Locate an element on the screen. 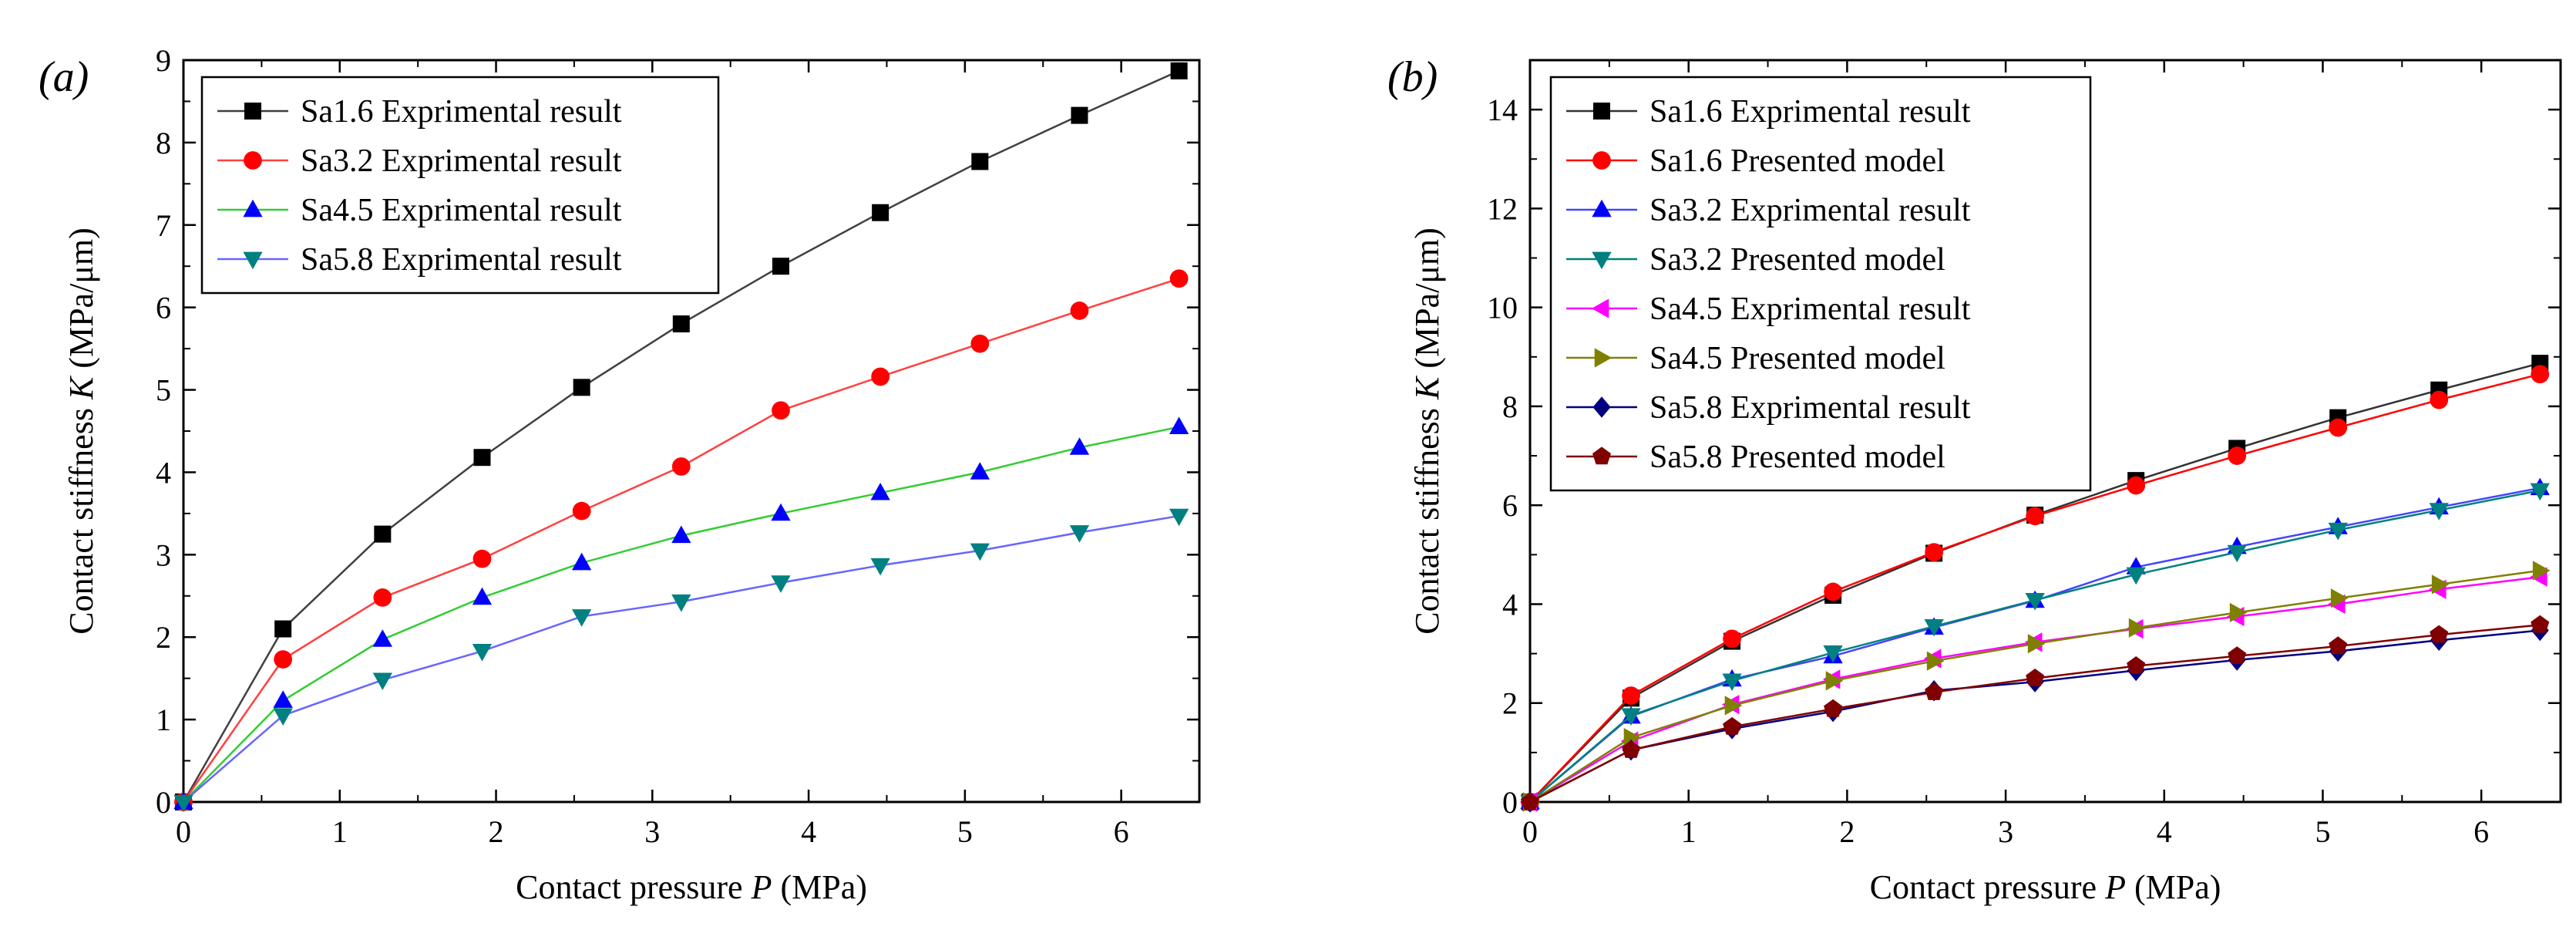 The height and width of the screenshot is (940, 2576). legend-frame is located at coordinates (460, 185).